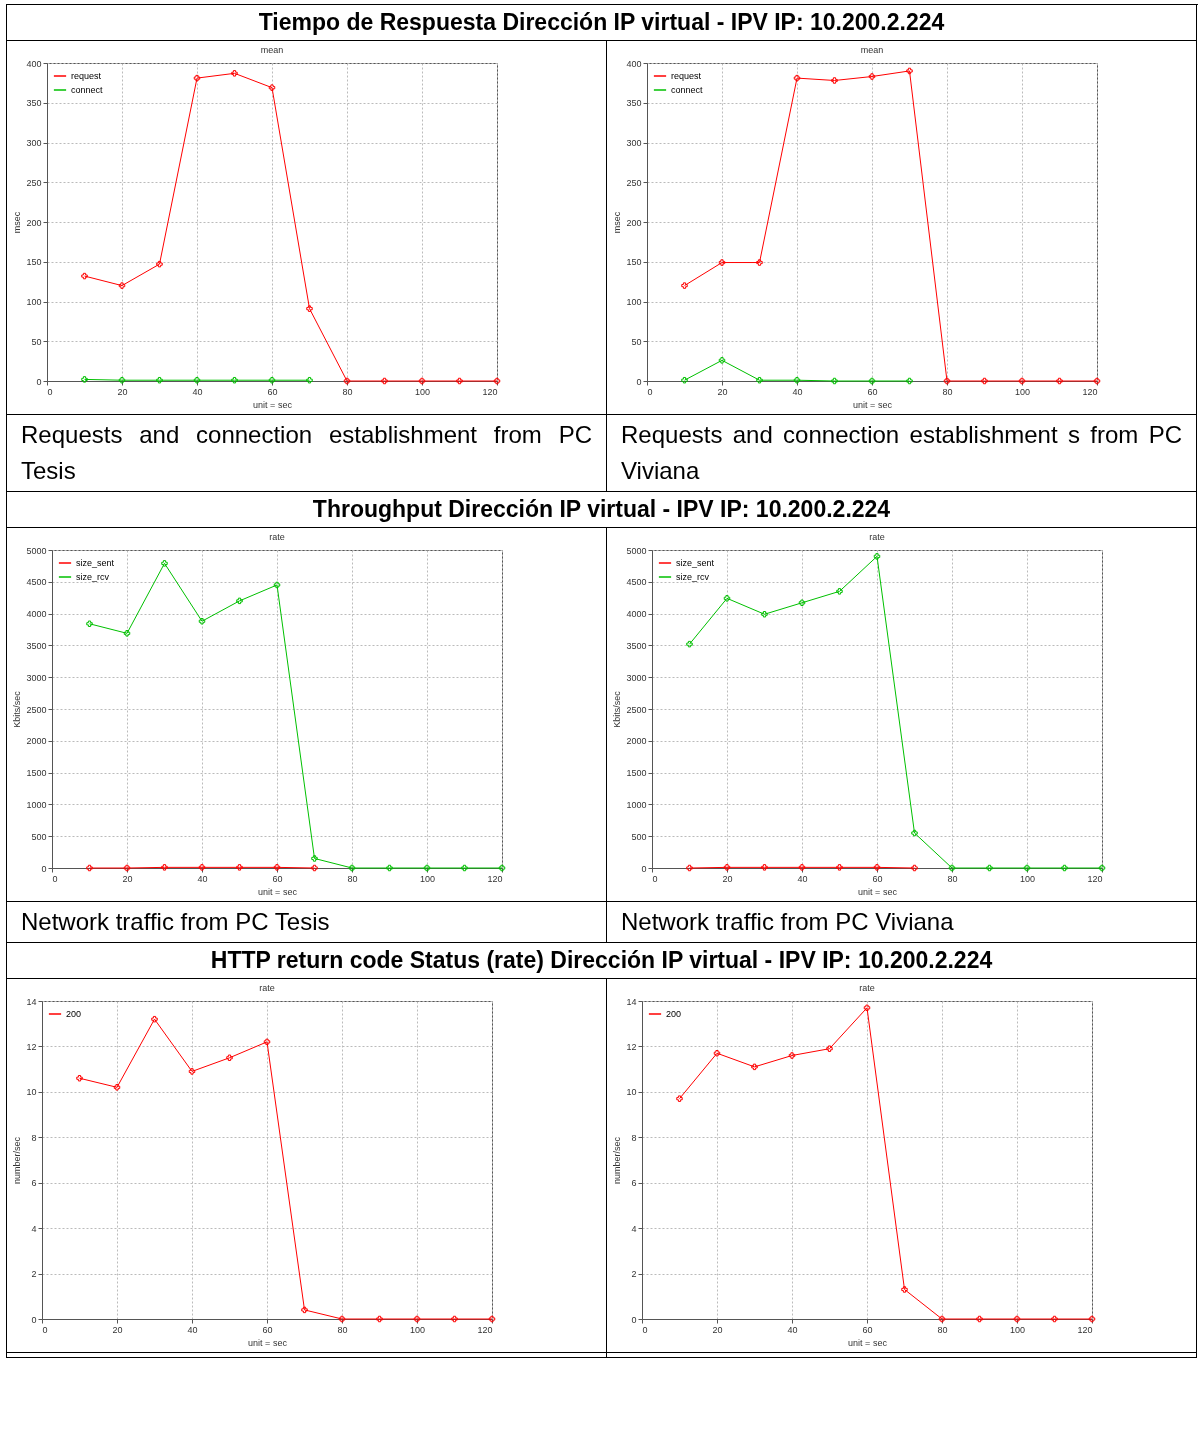 The width and height of the screenshot is (1198, 1431). What do you see at coordinates (36, 804) in the screenshot?
I see `y-tick-label: 1000` at bounding box center [36, 804].